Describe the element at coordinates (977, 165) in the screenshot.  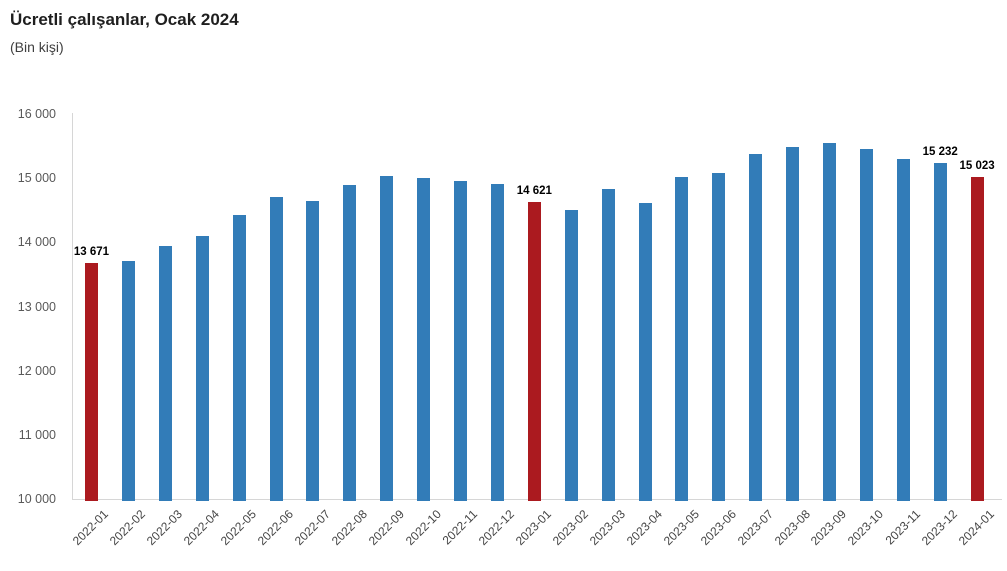
I see `data-label-2024-01: 15 023` at that location.